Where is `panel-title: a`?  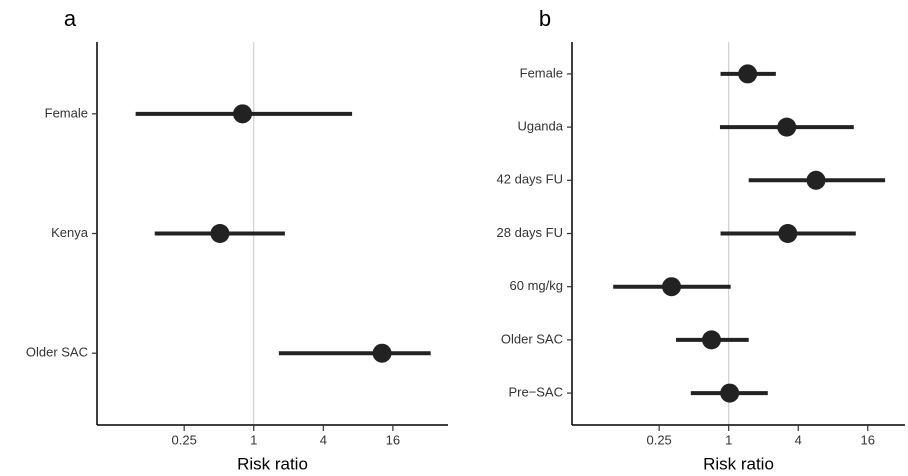
panel-title: a is located at coordinates (70, 18).